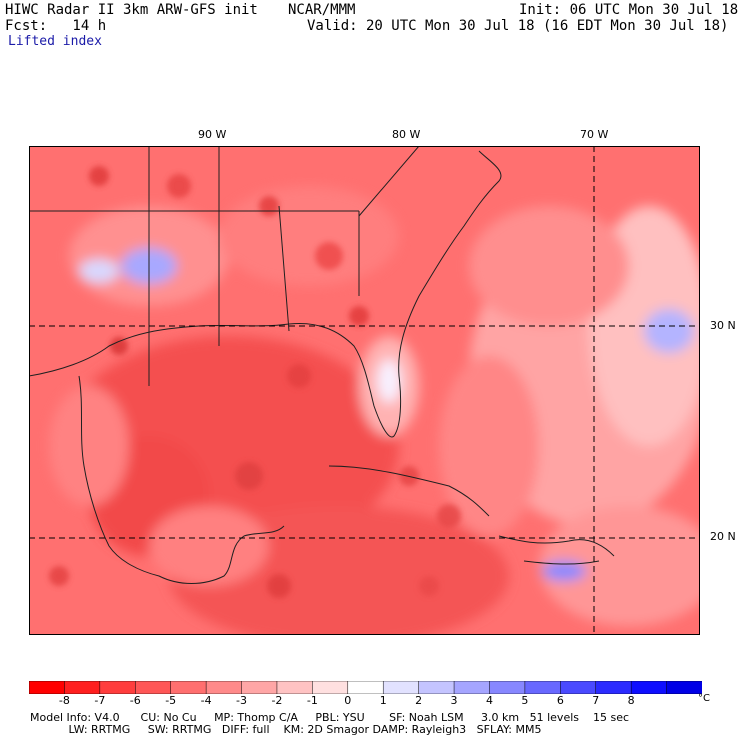  I want to click on colorbar, so click(365, 687).